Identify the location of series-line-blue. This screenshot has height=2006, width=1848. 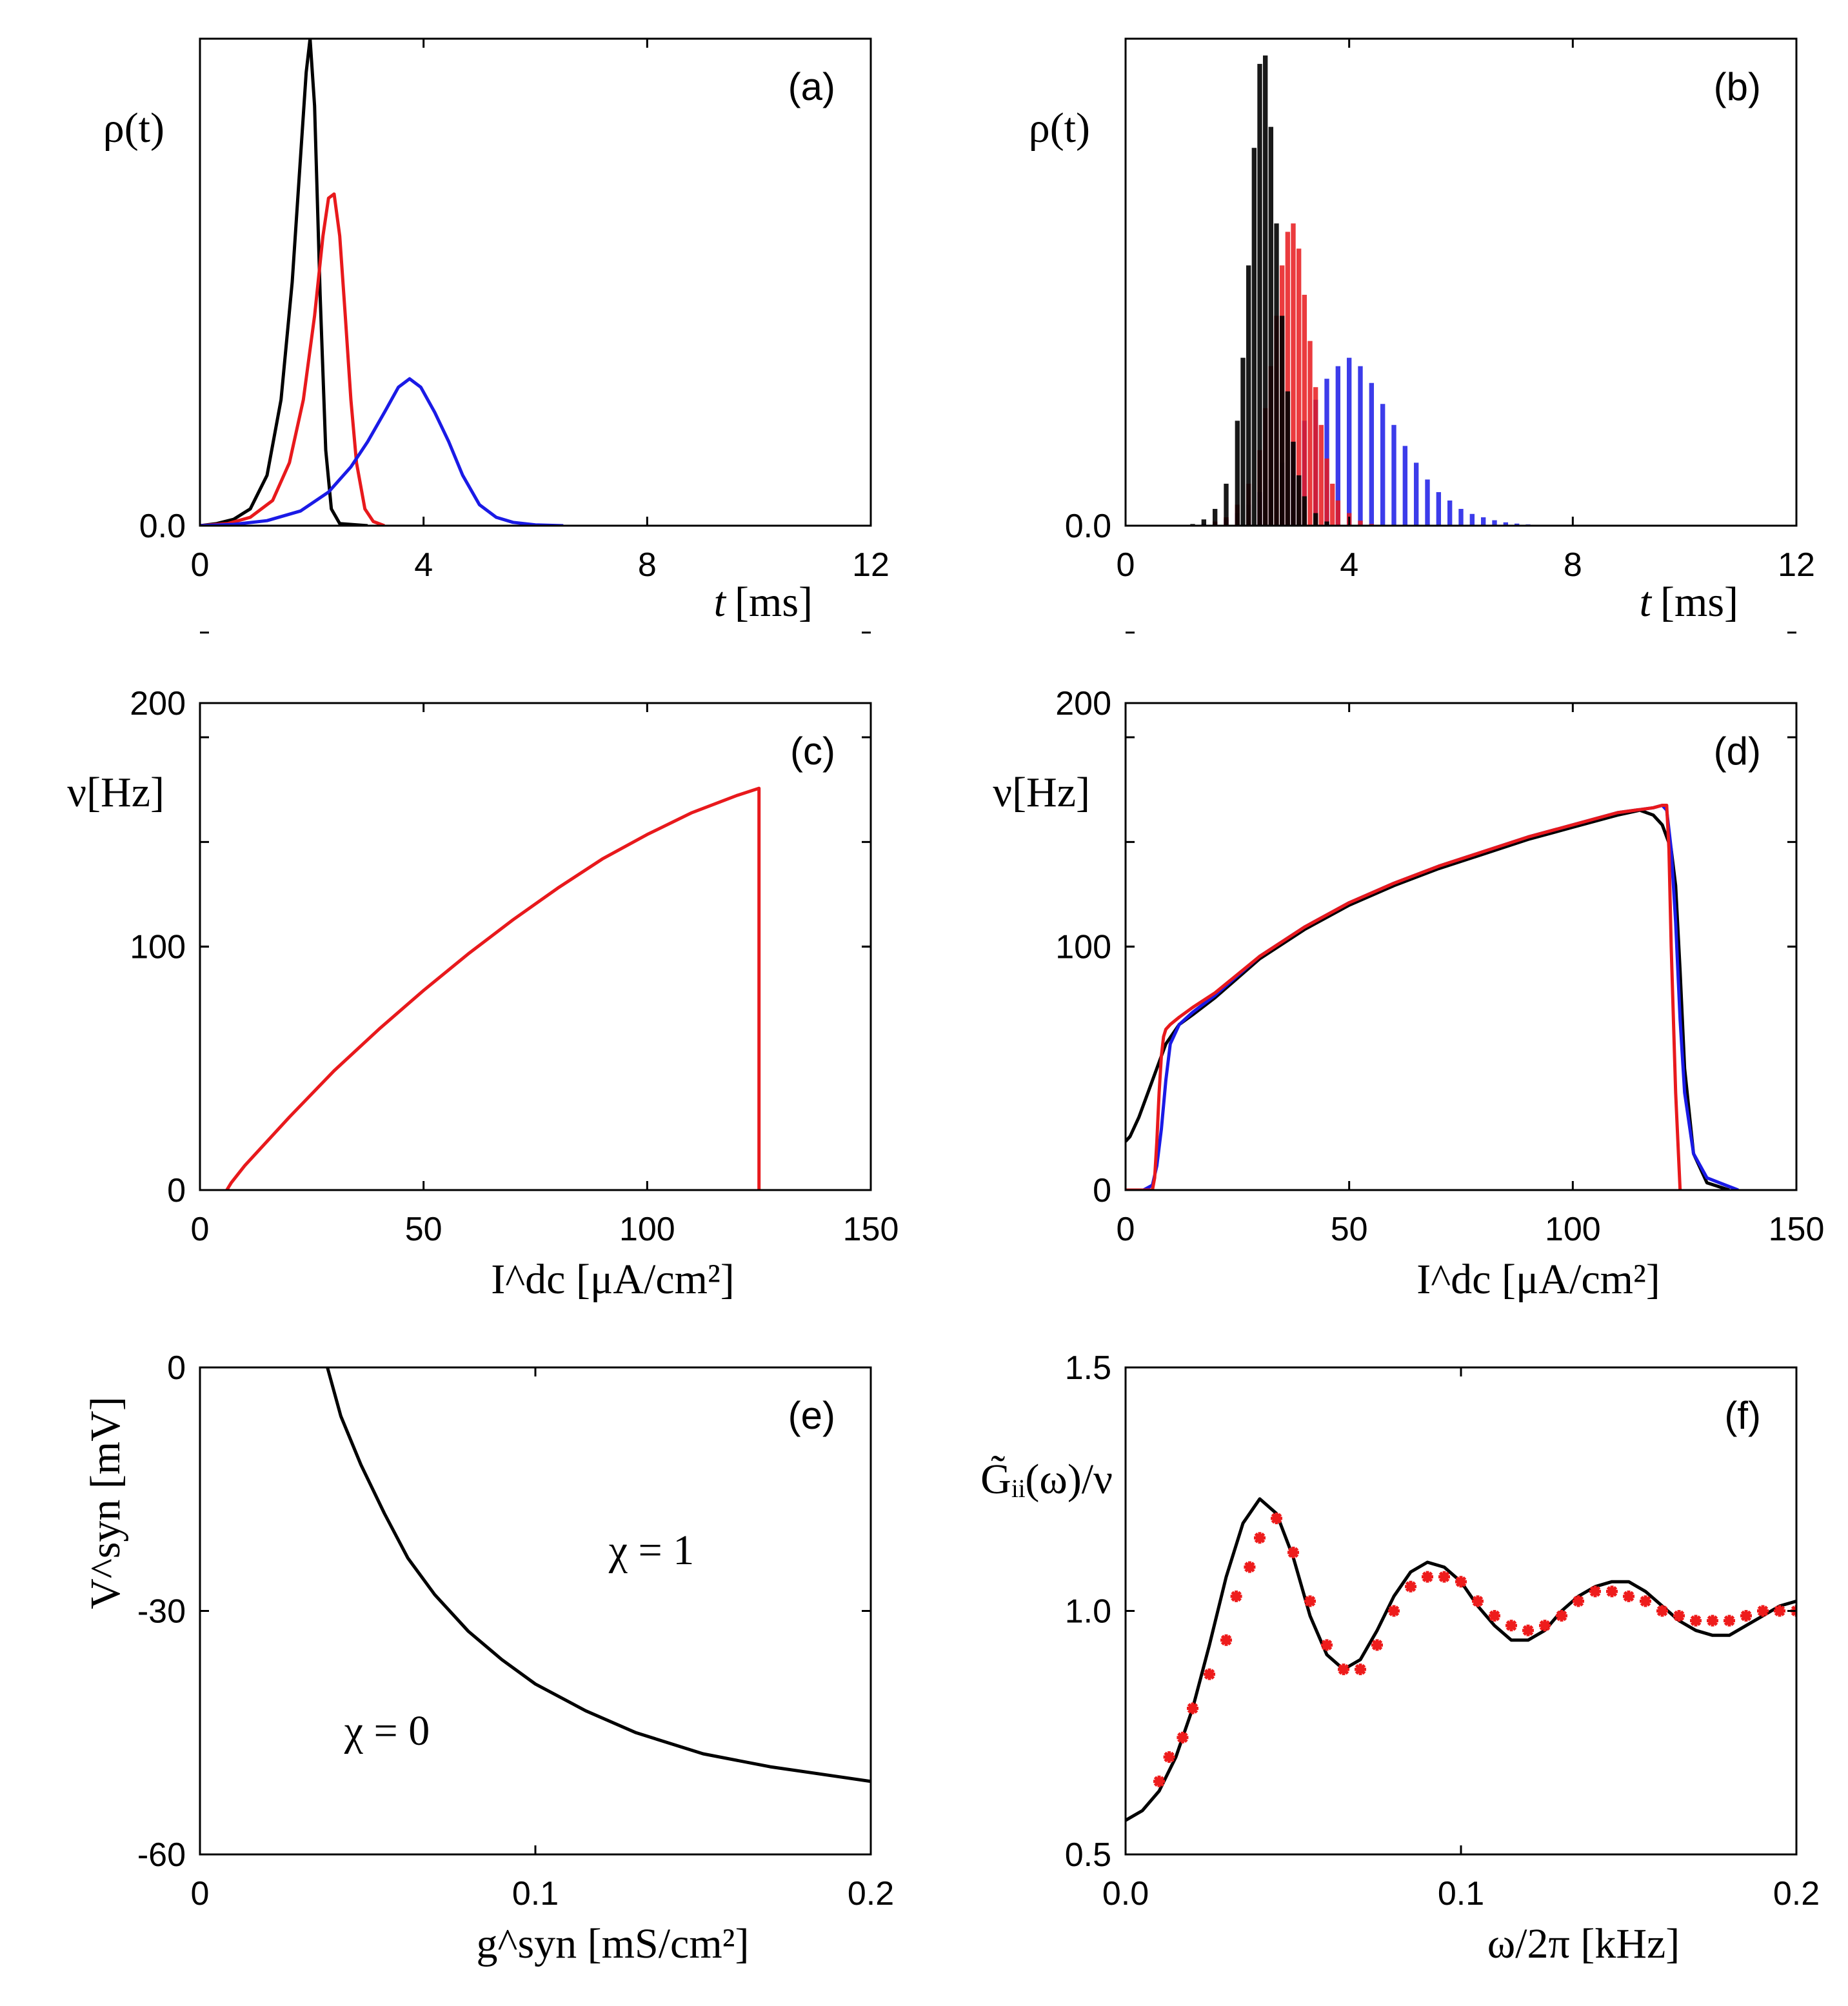
(382, 451).